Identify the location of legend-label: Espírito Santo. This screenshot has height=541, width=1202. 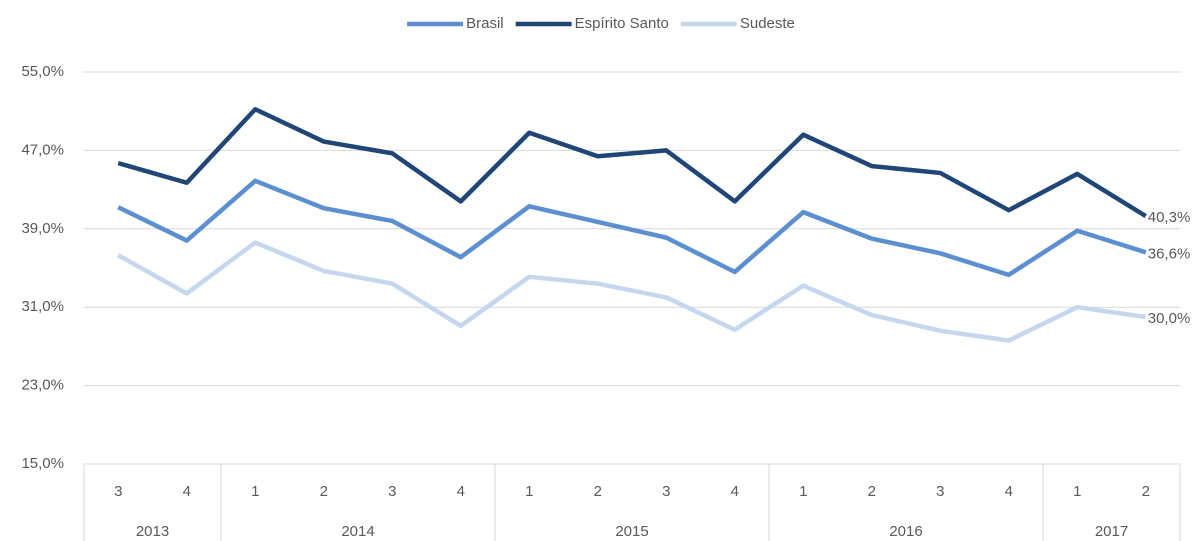
(622, 23).